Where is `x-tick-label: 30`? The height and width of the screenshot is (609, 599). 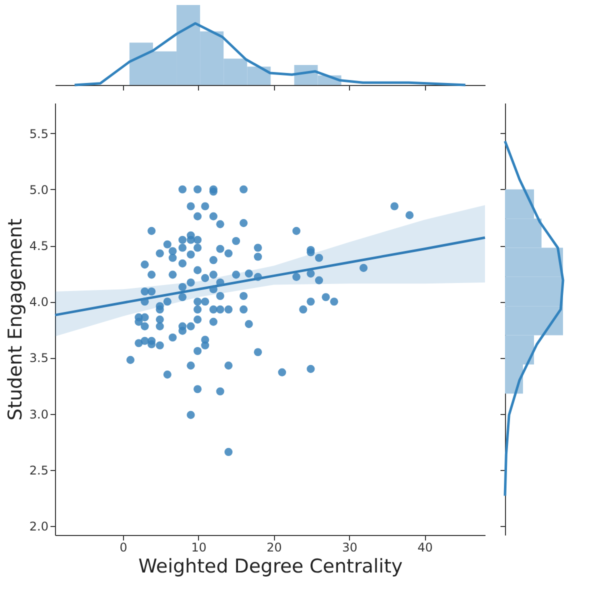
x-tick-label: 30 is located at coordinates (350, 547).